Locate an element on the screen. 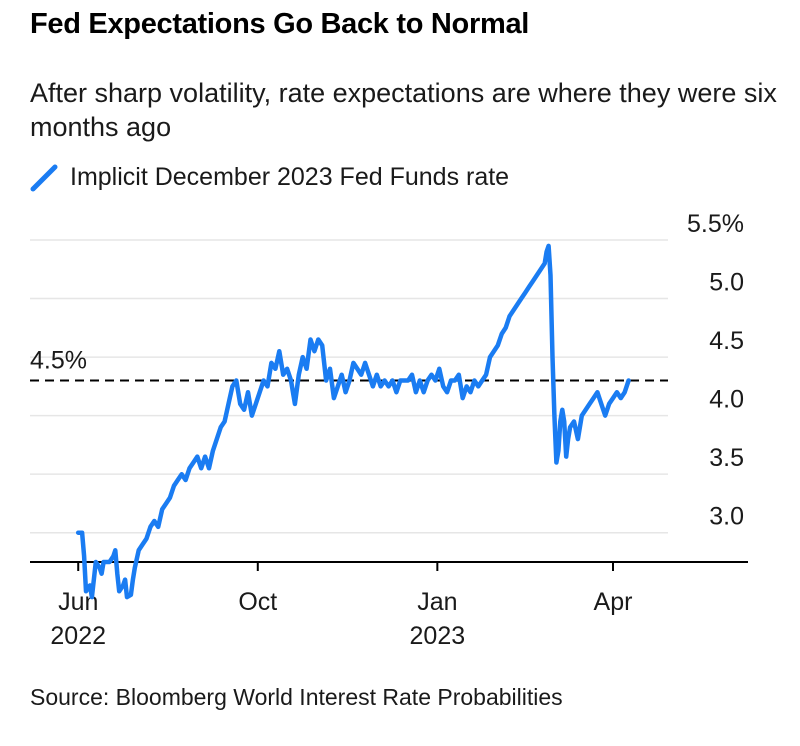 The image size is (800, 746). y-tick-label-4: 3.5 is located at coordinates (726, 458).